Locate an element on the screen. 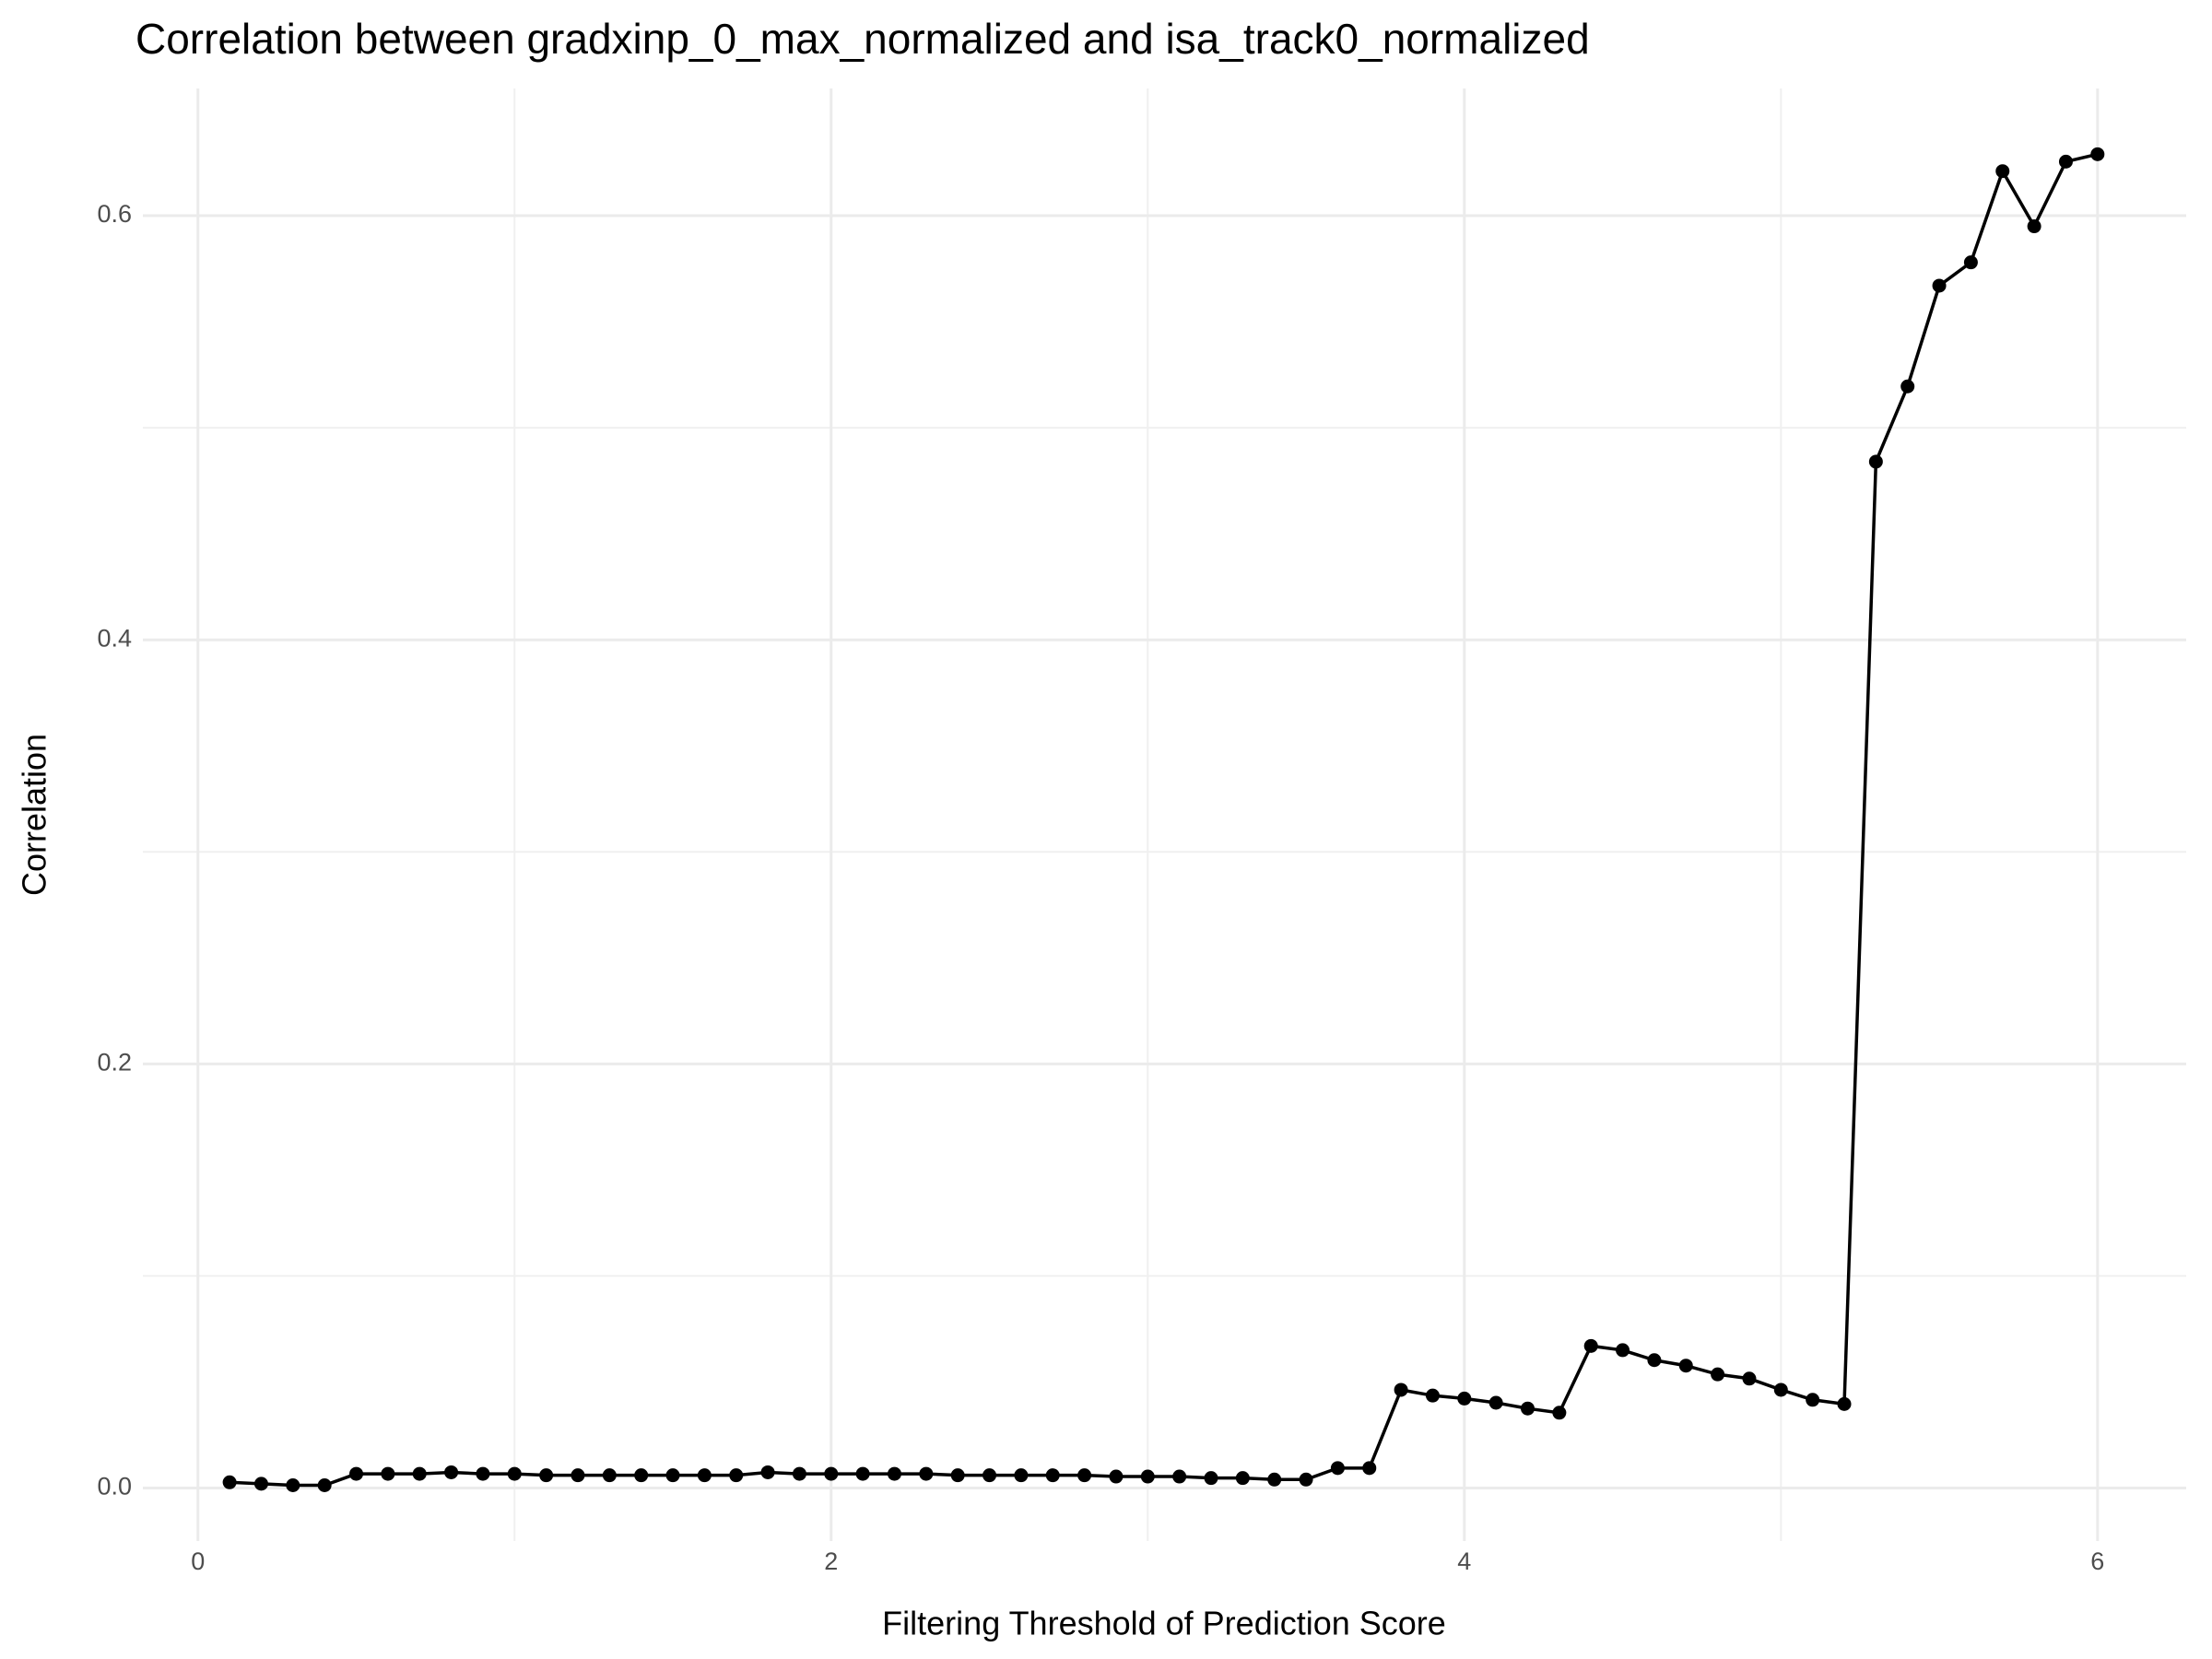  y-tick-label: 0.0 is located at coordinates (114, 1486).